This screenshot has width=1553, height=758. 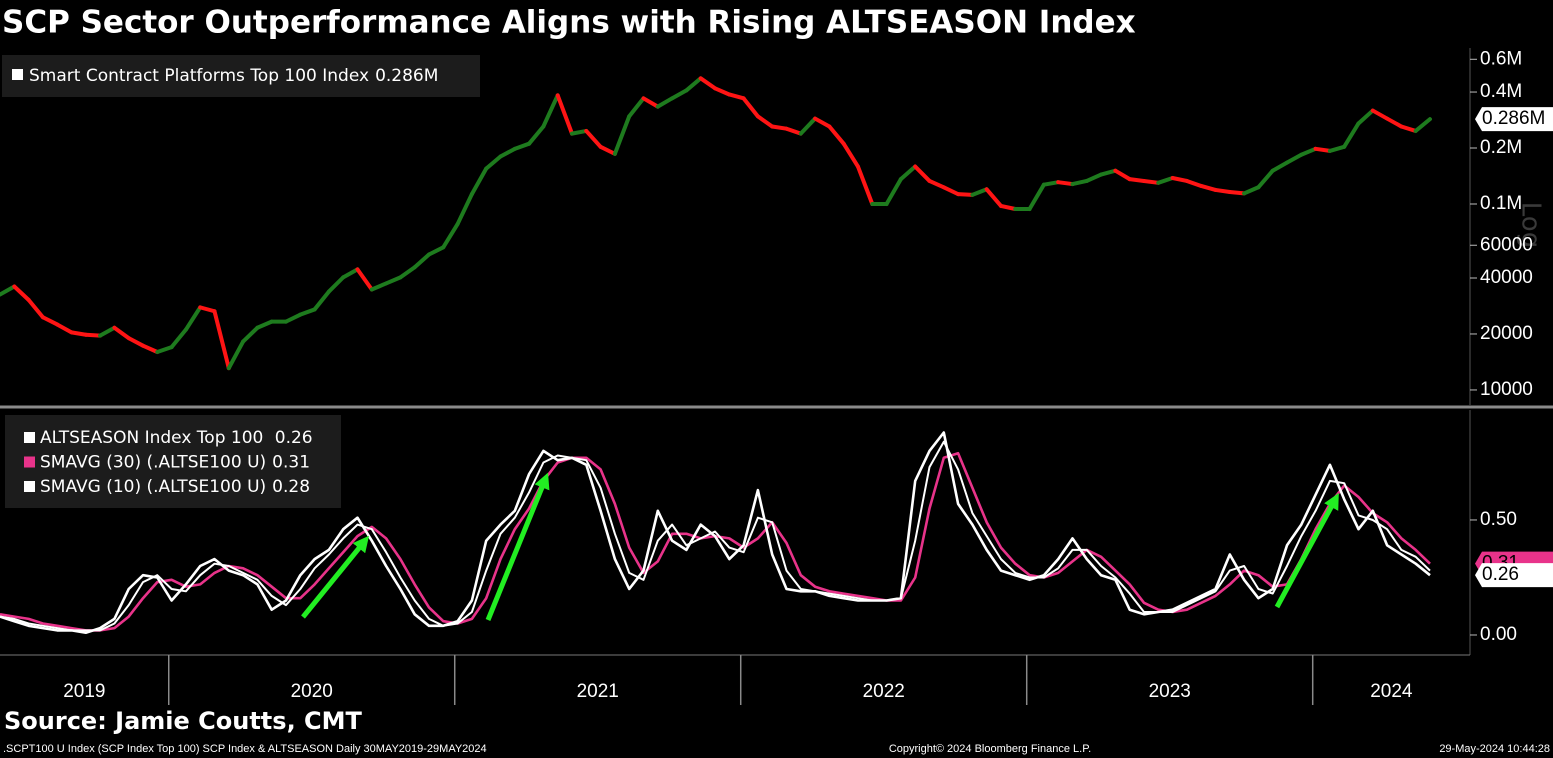 What do you see at coordinates (1498, 634) in the screenshot?
I see `y-tick-label: 0.00` at bounding box center [1498, 634].